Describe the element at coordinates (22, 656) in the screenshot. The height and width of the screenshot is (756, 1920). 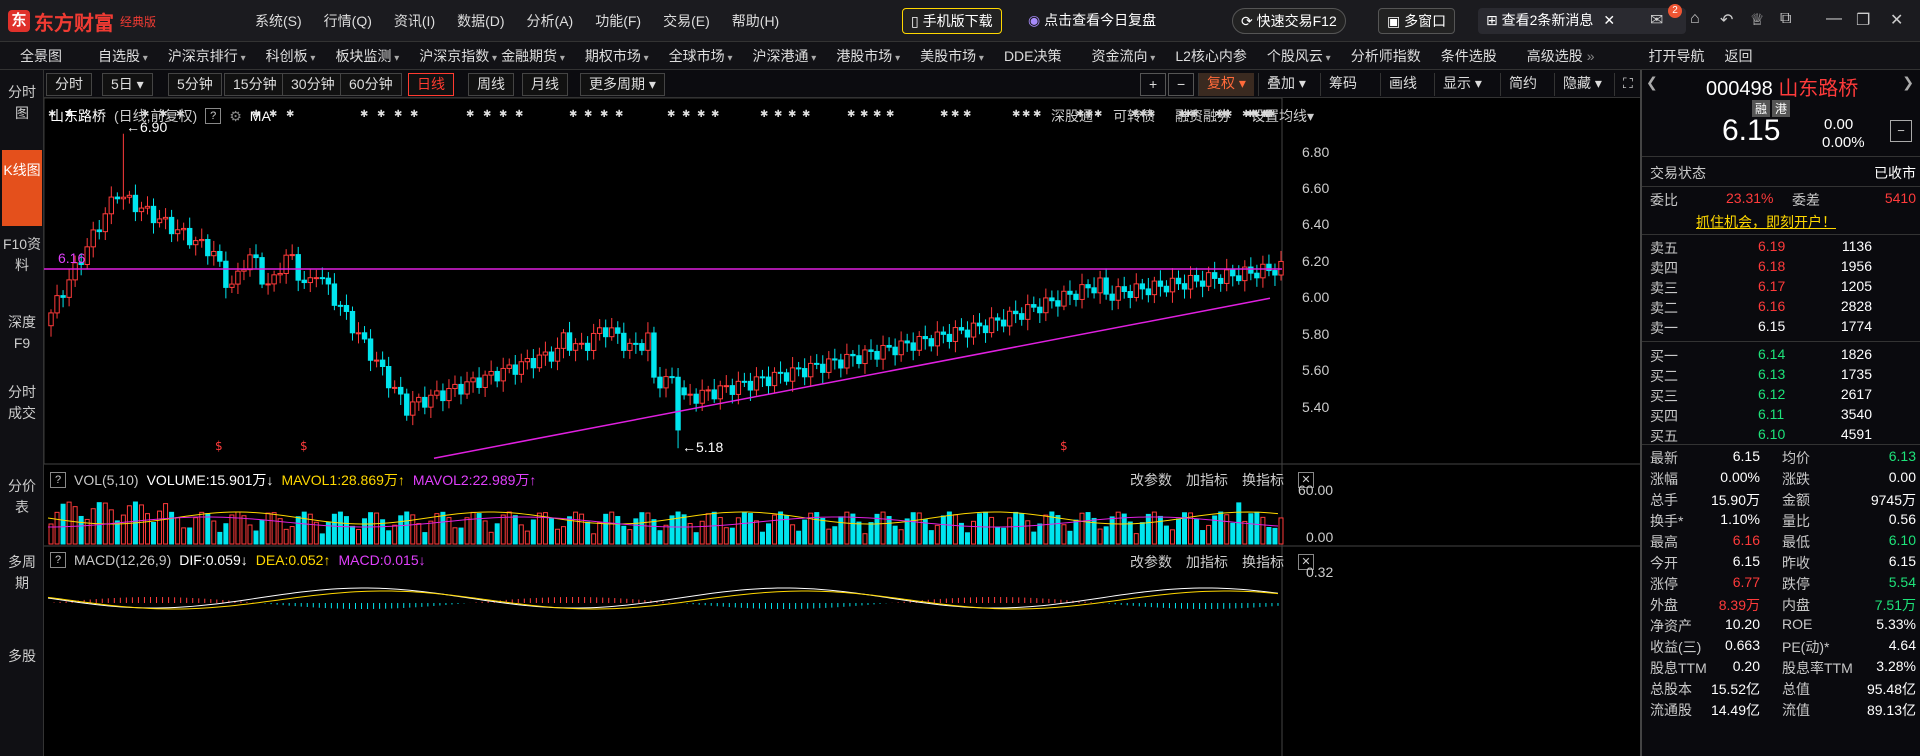
I see `tab-multi-stock: 多股` at that location.